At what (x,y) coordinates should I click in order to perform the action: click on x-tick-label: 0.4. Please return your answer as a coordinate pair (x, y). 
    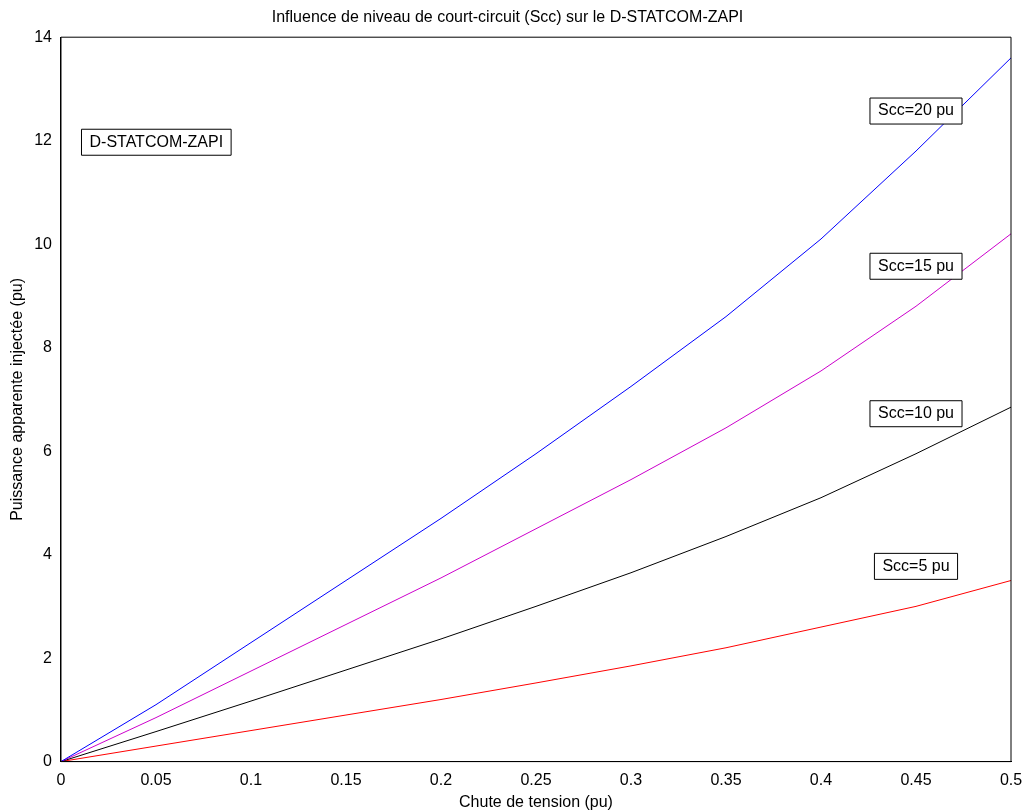
    Looking at the image, I should click on (821, 779).